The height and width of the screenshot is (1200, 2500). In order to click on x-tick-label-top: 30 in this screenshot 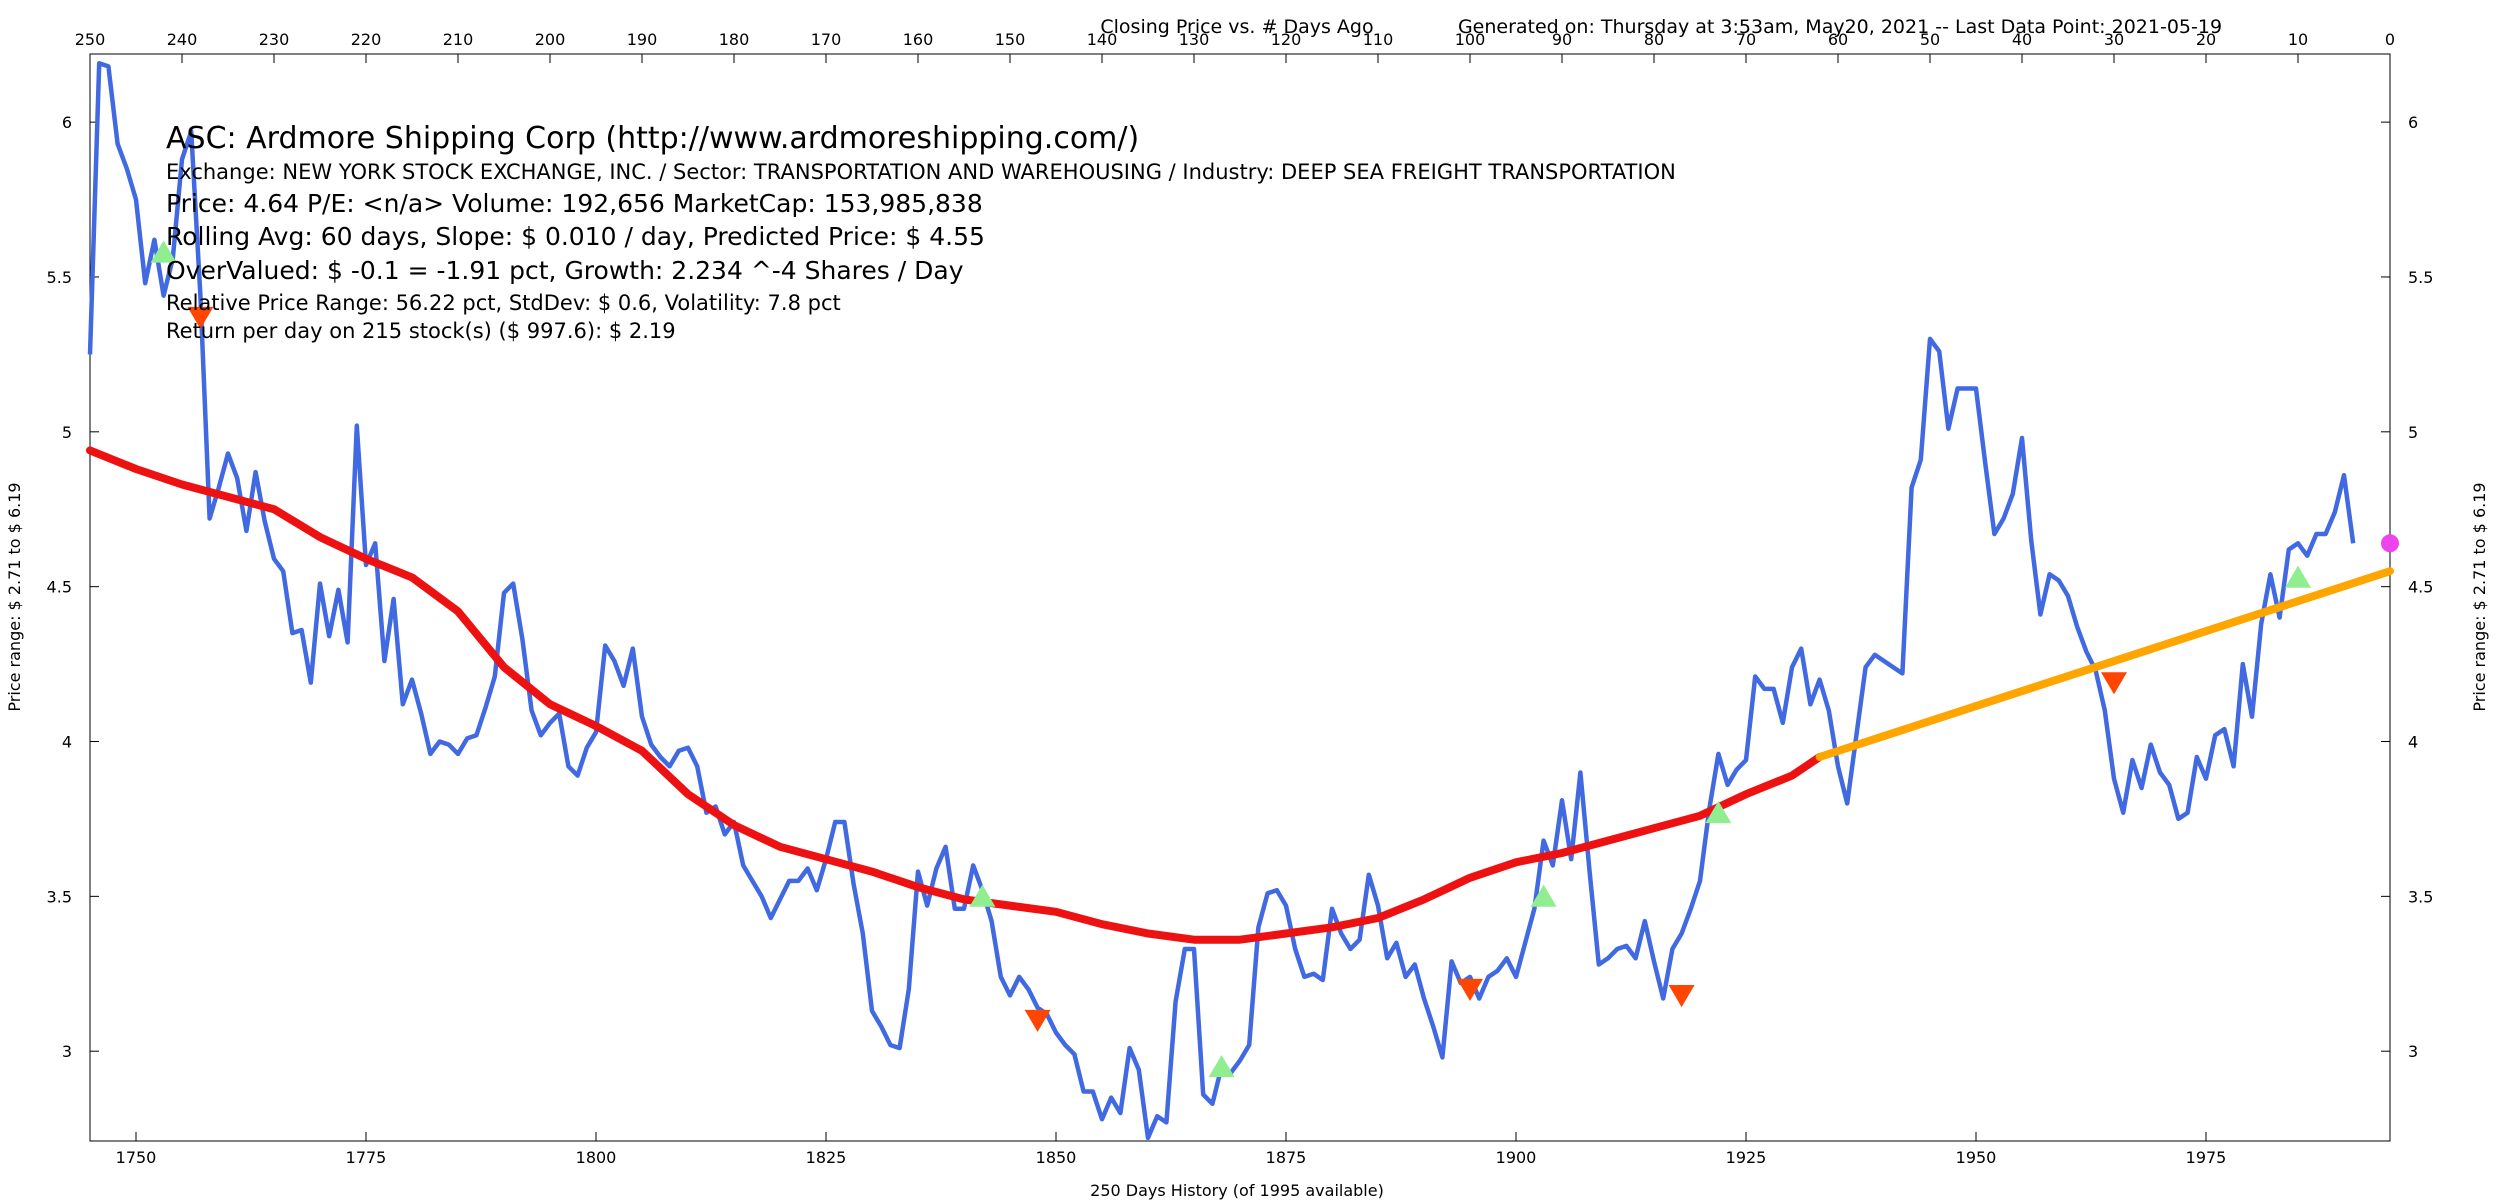, I will do `click(2114, 39)`.